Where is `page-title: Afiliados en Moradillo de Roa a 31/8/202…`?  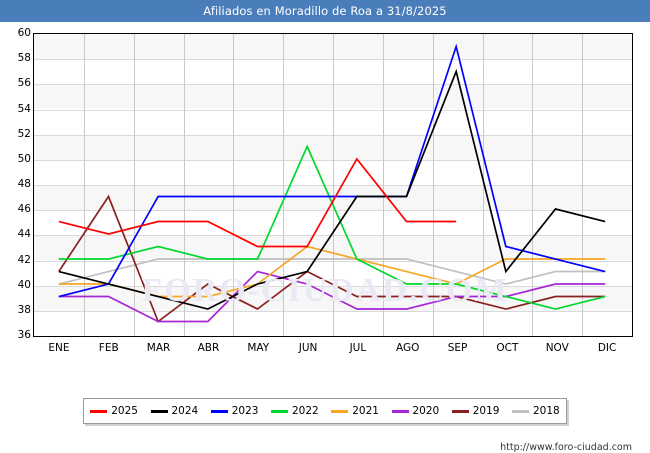
page-title: Afiliados en Moradillo de Roa a 31/8/202… is located at coordinates (325, 11).